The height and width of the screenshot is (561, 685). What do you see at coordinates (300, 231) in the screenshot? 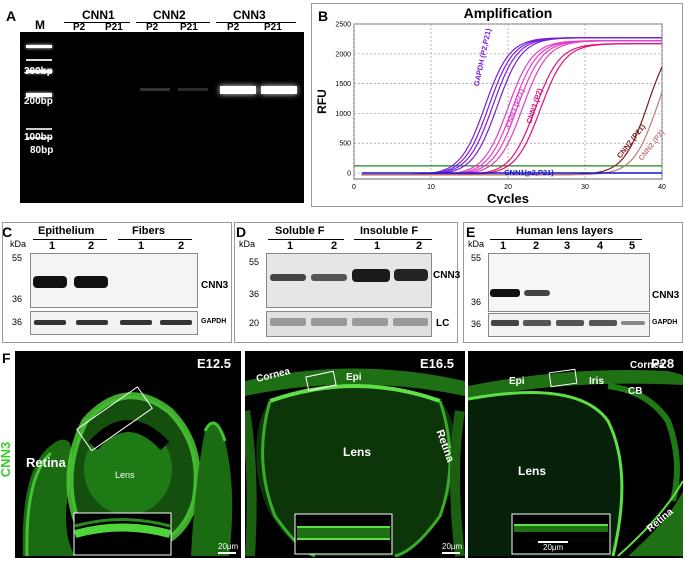
I see `blot-d-group-1: Soluble F` at bounding box center [300, 231].